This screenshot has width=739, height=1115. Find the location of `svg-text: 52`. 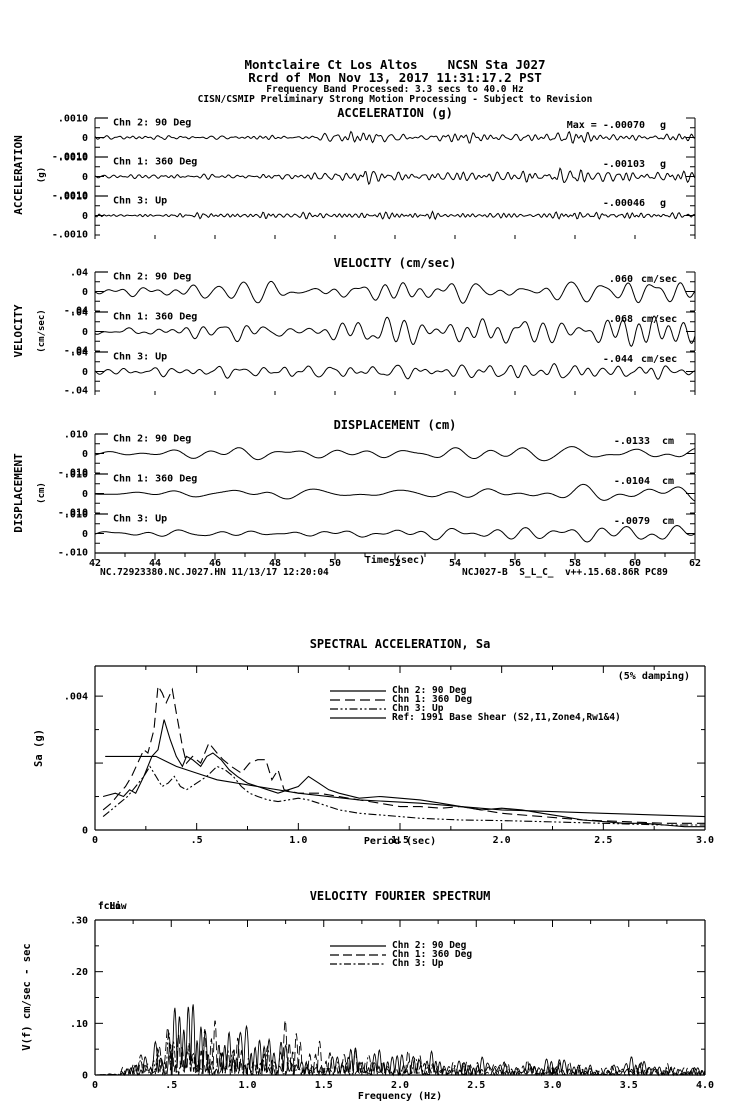

svg-text: 52 is located at coordinates (395, 563).